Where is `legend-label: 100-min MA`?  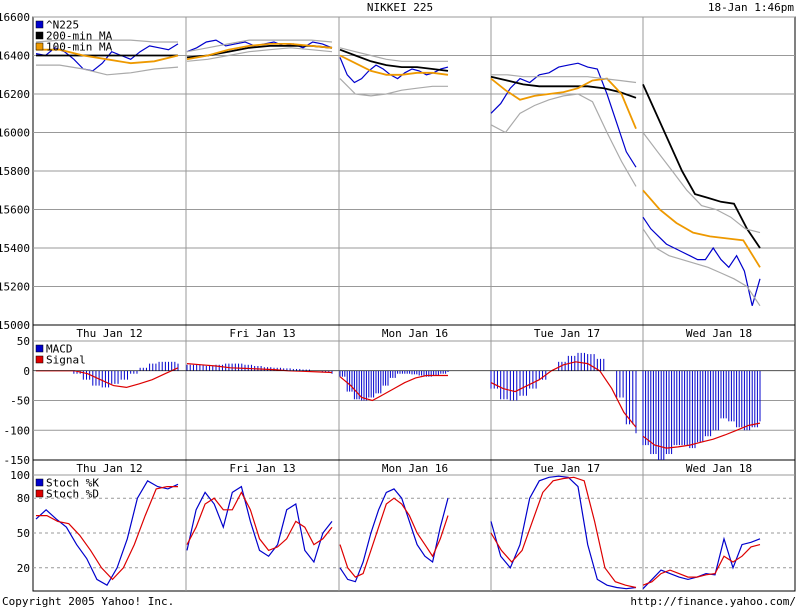 legend-label: 100-min MA is located at coordinates (79, 47).